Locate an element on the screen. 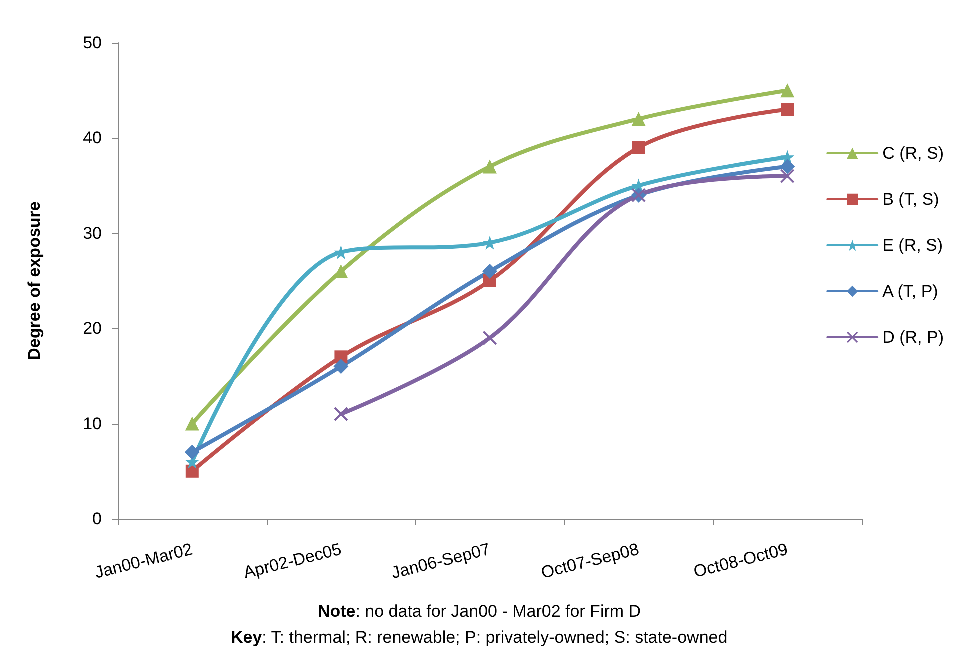  text: Key: T: thermal; R: renewable; P: privately-owned; S: state-owned is located at coordinates (479, 637).